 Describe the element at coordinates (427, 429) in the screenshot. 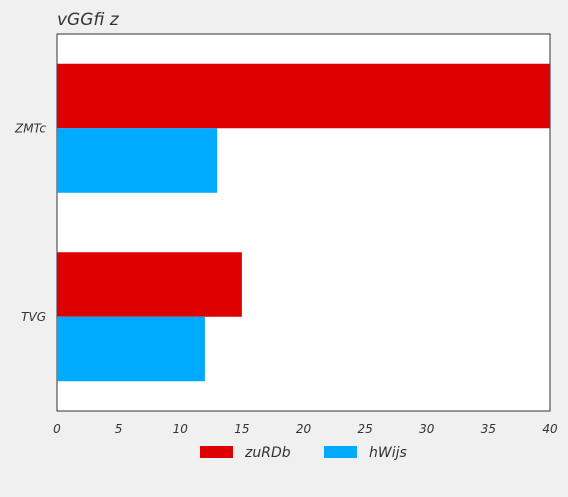

I see `x-tick-label: 30` at that location.